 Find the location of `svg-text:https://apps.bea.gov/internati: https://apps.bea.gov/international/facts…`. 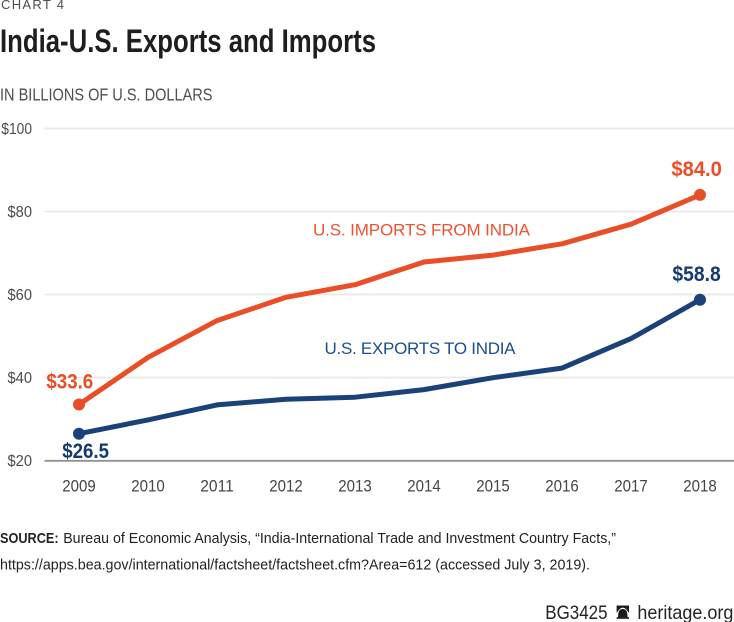

svg-text:https://apps.bea.gov/internati: https://apps.bea.gov/international/facts… is located at coordinates (295, 564).